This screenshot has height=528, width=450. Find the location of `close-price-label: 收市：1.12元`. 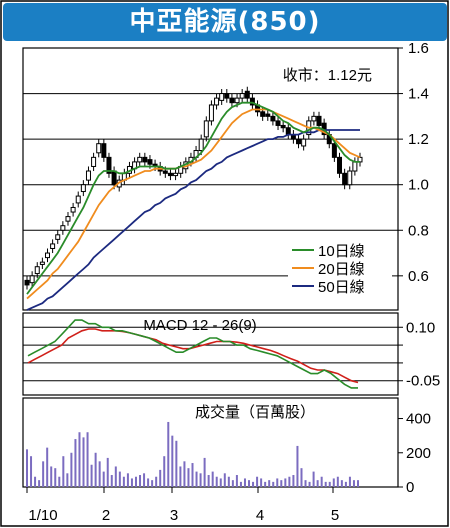

close-price-label: 收市：1.12元 is located at coordinates (327, 75).